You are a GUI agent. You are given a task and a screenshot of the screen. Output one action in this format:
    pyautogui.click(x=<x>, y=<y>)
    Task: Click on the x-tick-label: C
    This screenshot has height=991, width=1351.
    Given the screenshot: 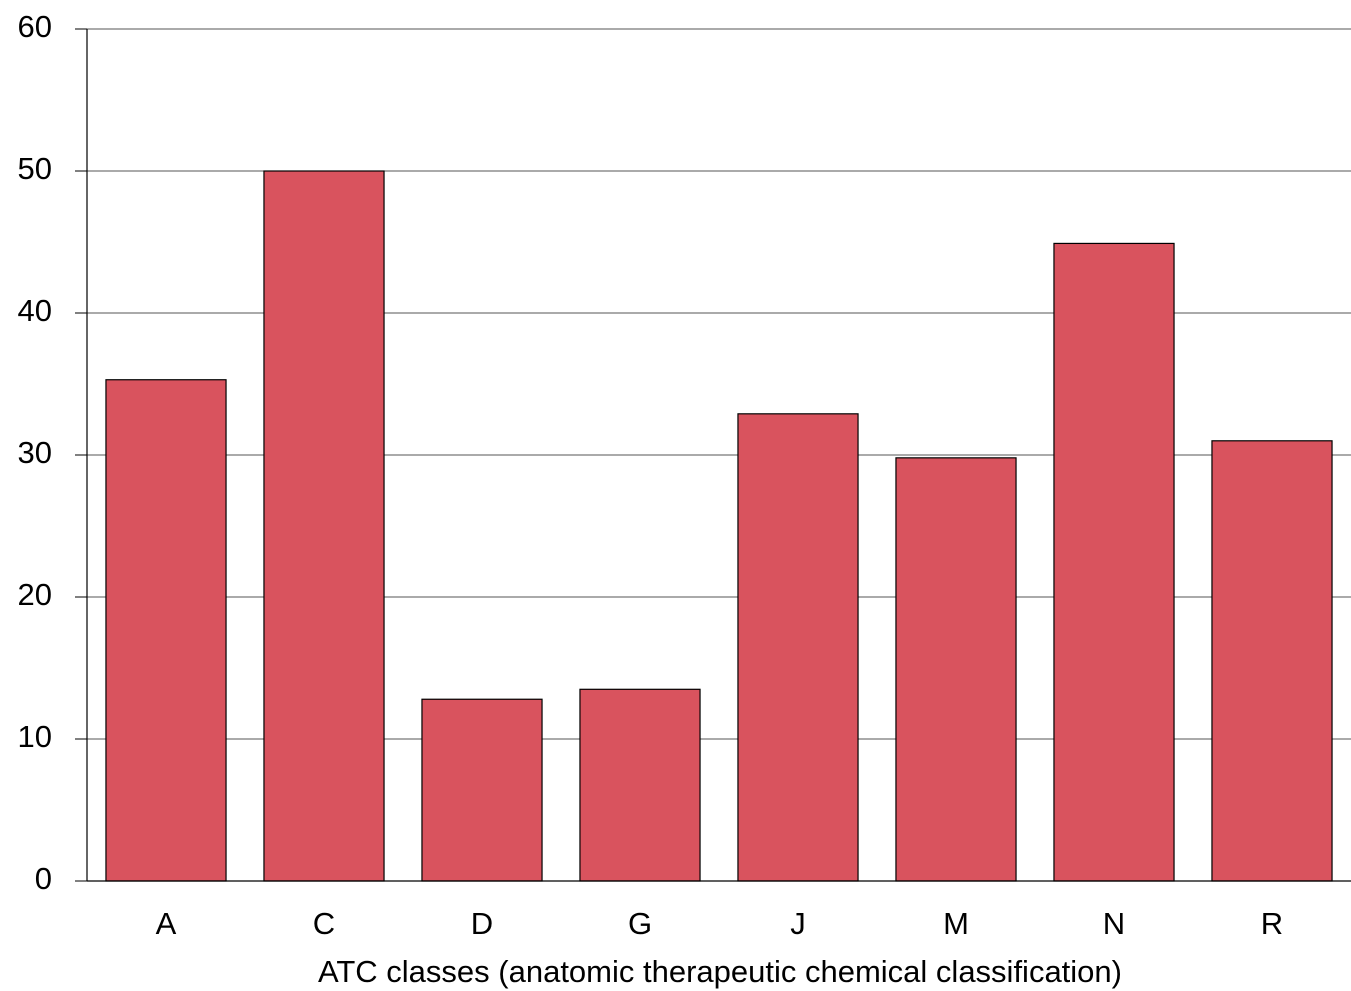 What is the action you would take?
    pyautogui.click(x=324, y=923)
    